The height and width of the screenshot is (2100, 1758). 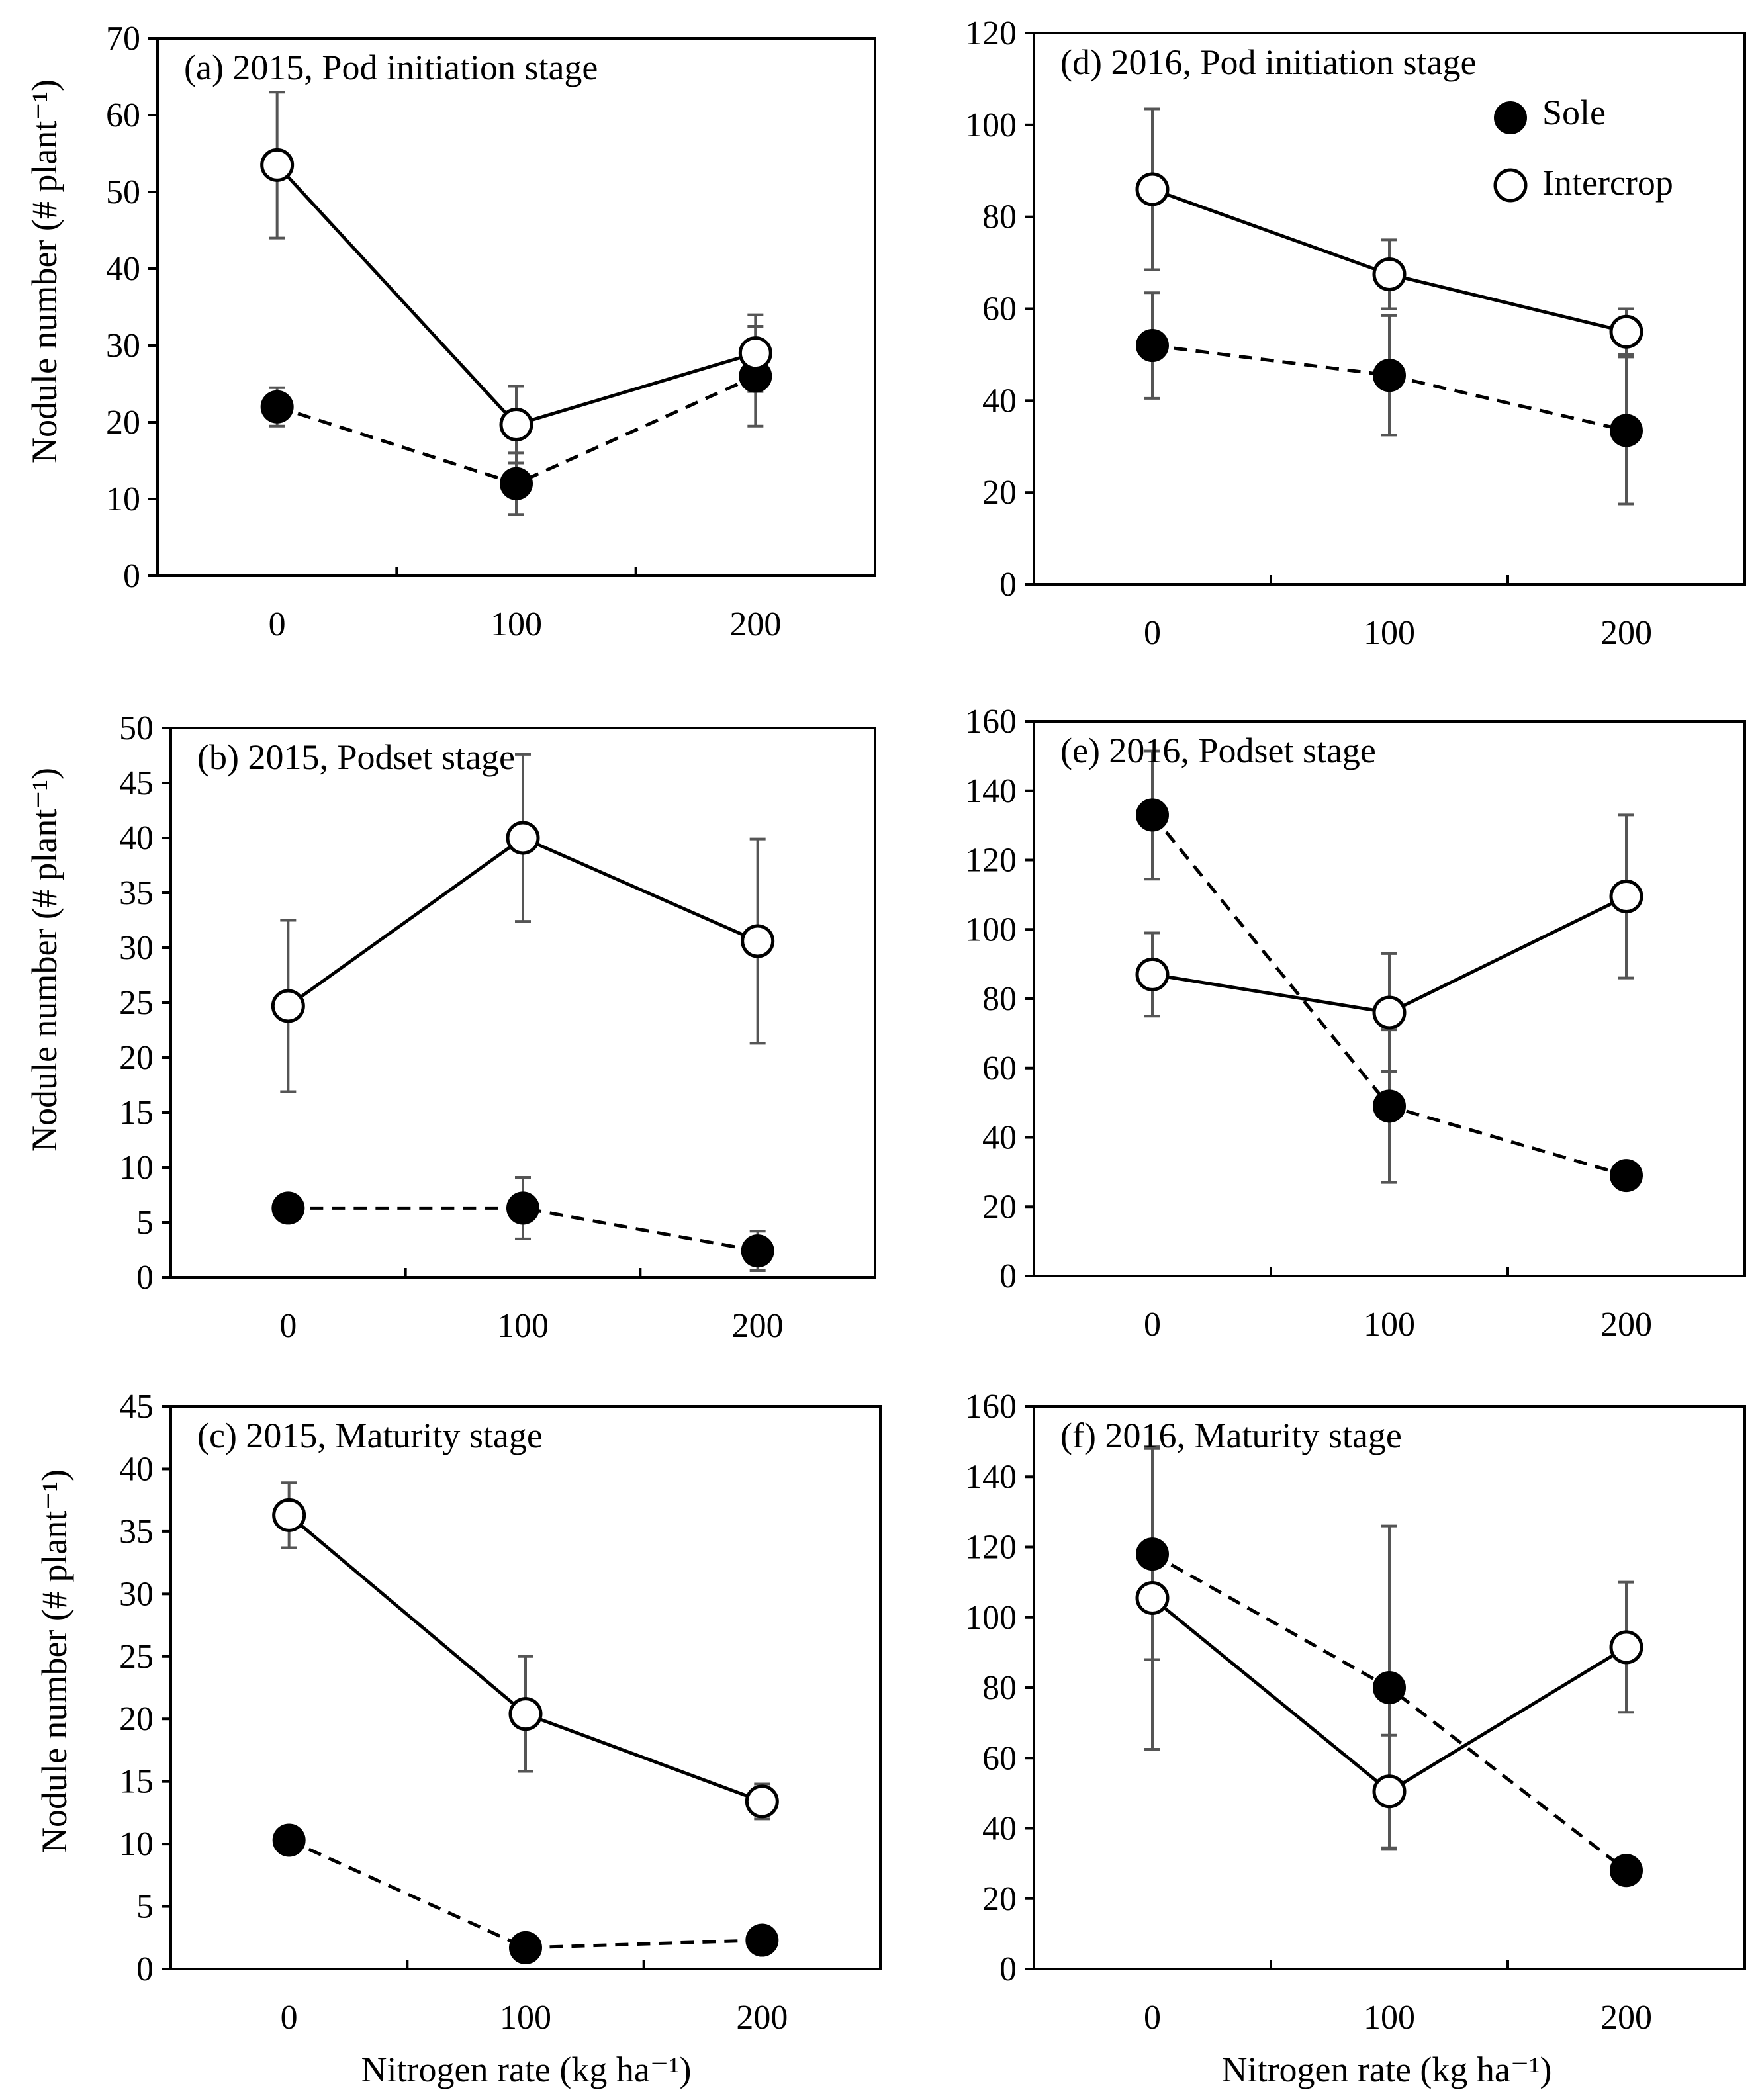 I want to click on y-tick-label-f: 120, so click(x=991, y=1548).